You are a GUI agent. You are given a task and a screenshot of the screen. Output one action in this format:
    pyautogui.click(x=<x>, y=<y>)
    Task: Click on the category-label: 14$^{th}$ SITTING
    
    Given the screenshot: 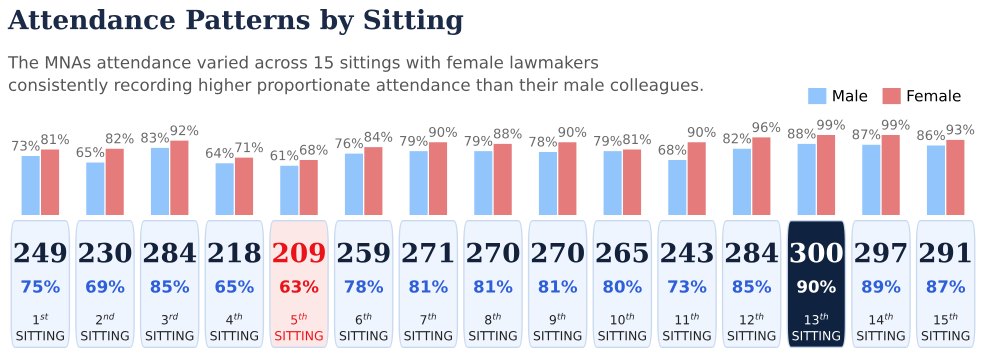 What is the action you would take?
    pyautogui.click(x=881, y=326)
    